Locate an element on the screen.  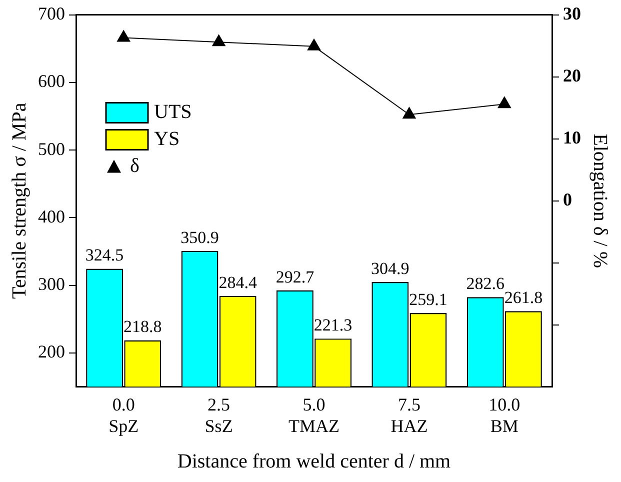
y2-tick-label: 30 is located at coordinates (572, 13).